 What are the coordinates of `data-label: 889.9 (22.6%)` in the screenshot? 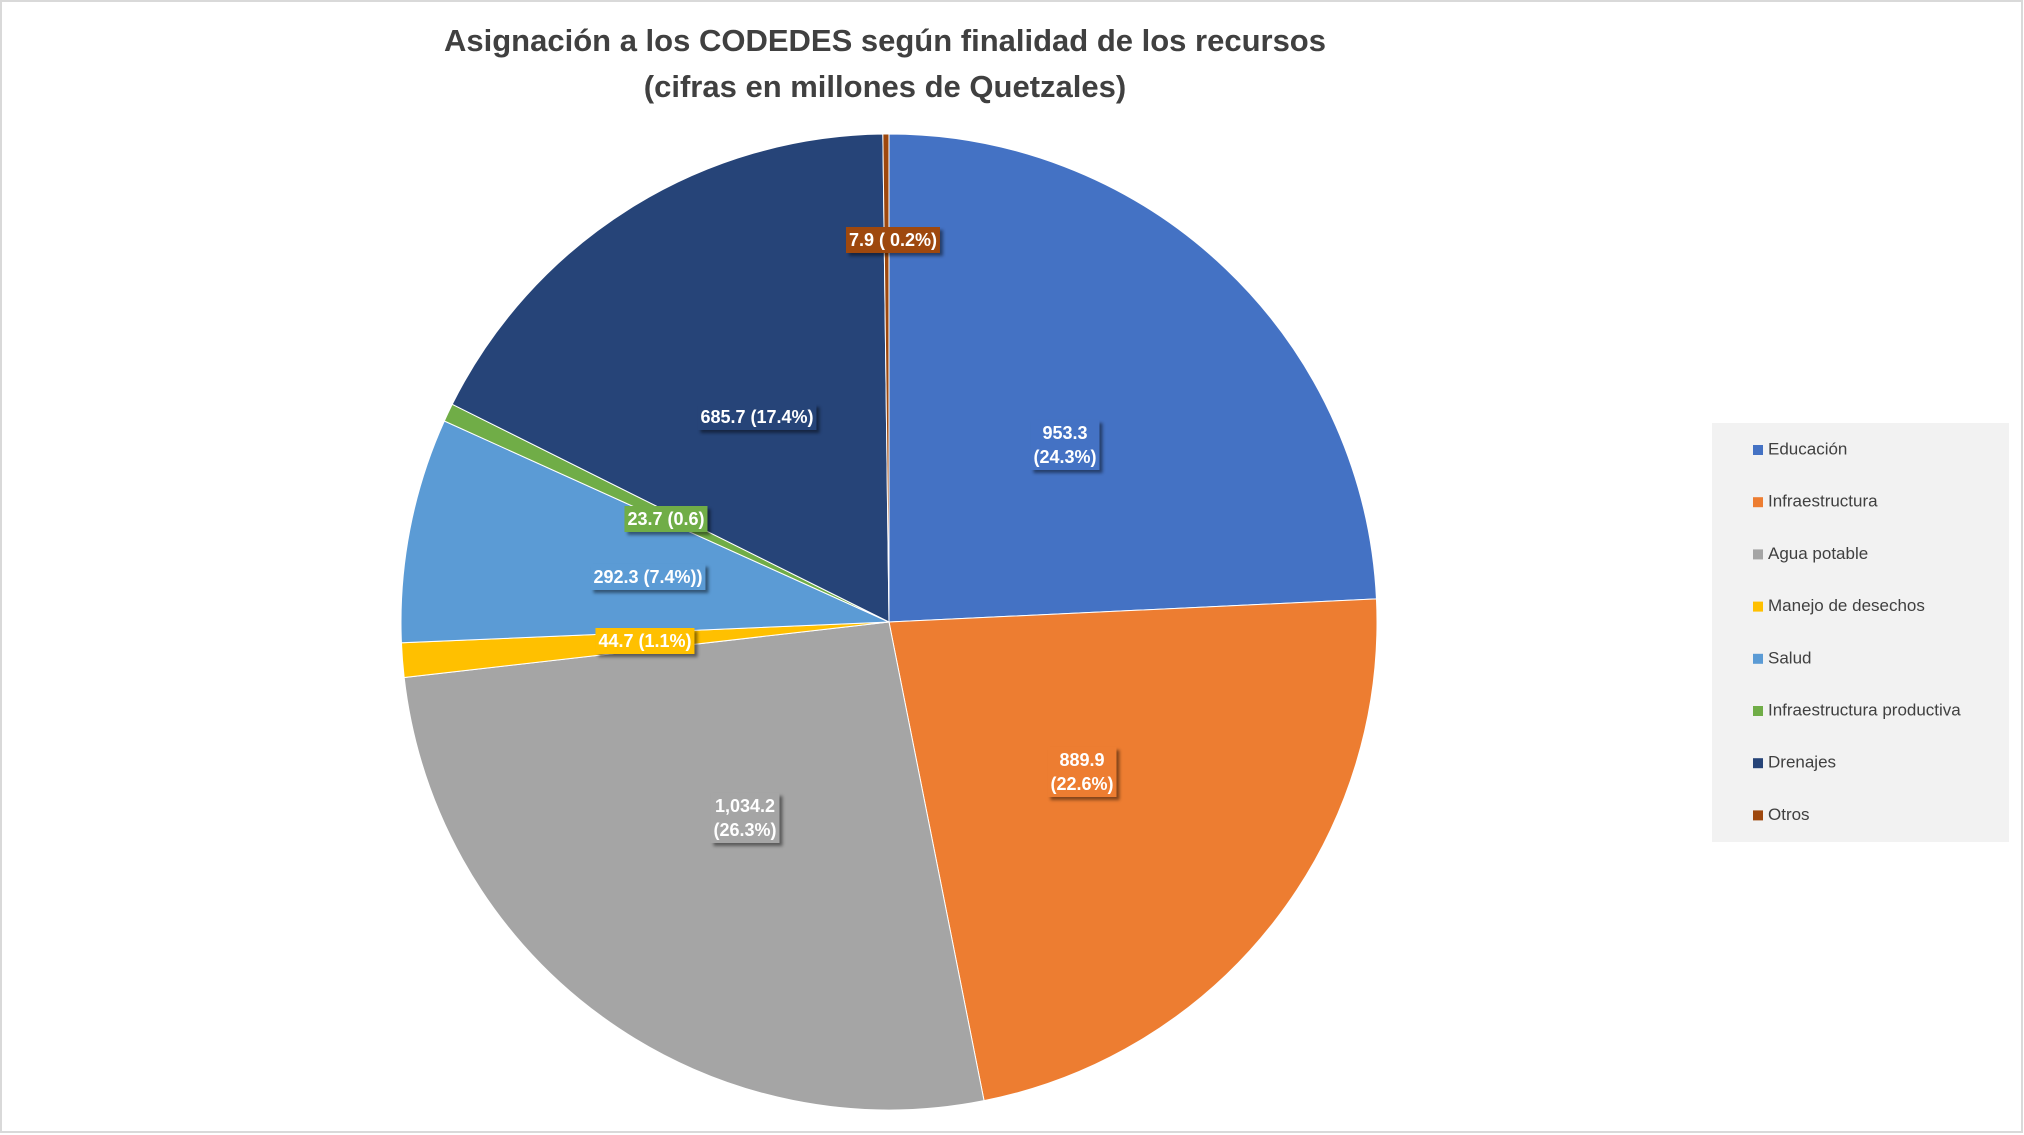 It's located at (1082, 772).